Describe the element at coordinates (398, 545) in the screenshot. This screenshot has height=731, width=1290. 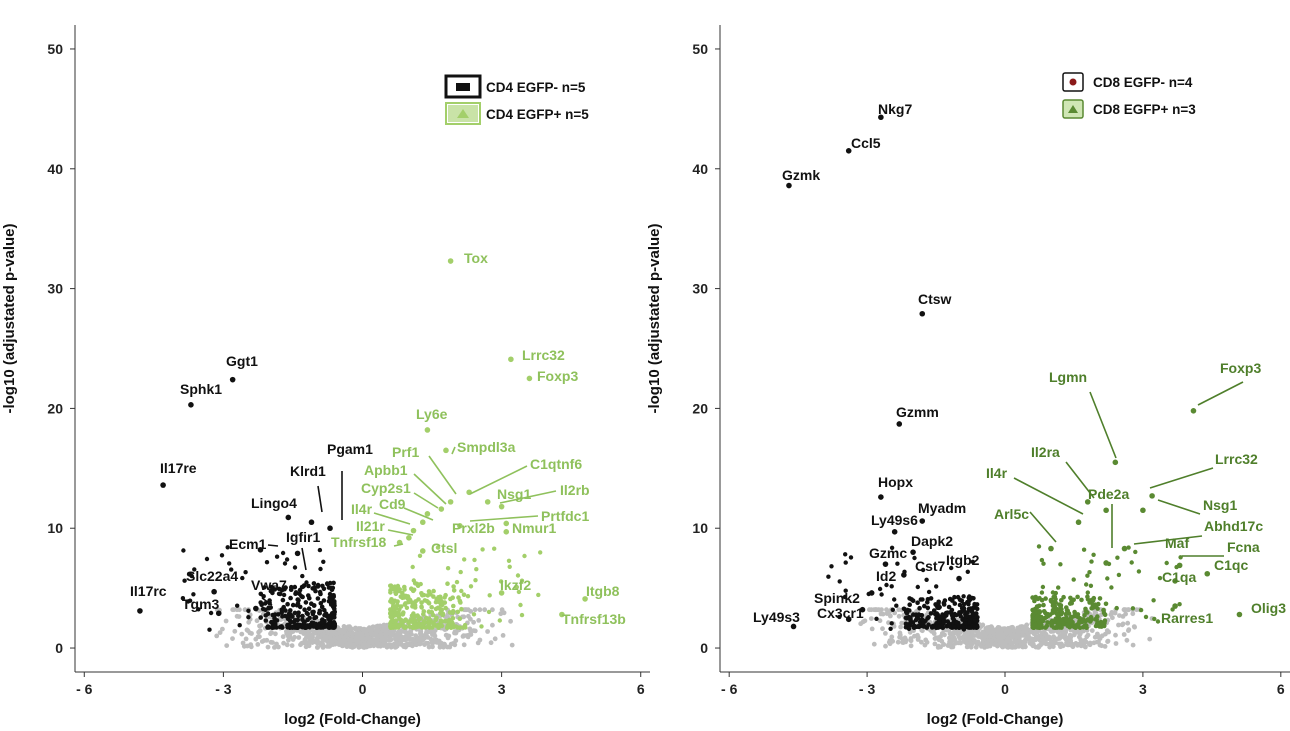
I see `leader-line-tnfrsf18` at that location.